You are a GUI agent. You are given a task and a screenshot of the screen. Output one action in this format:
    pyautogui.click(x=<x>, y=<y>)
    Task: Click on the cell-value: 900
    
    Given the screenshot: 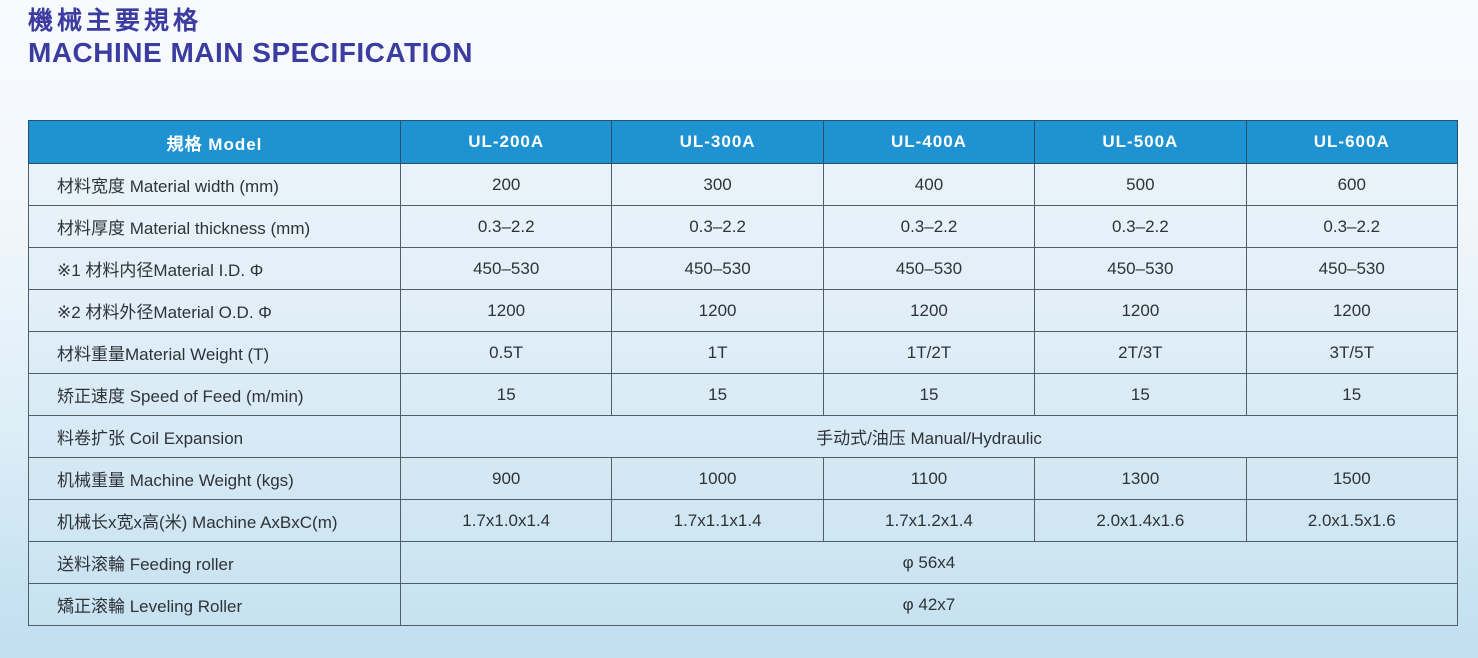 What is the action you would take?
    pyautogui.click(x=506, y=478)
    